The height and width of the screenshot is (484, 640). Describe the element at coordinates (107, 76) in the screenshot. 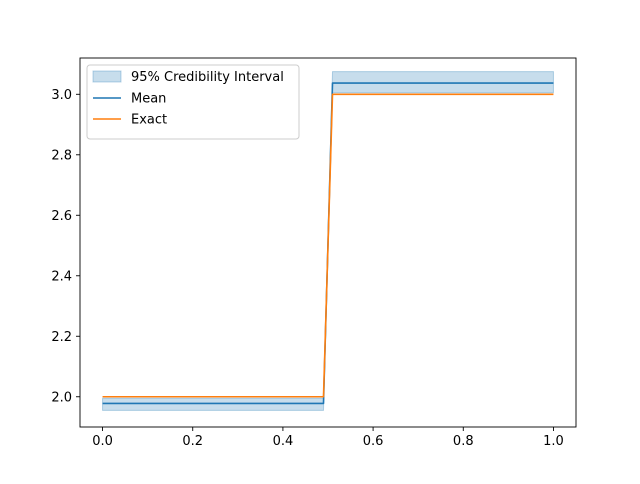

I see `legend-swatch-interval` at that location.